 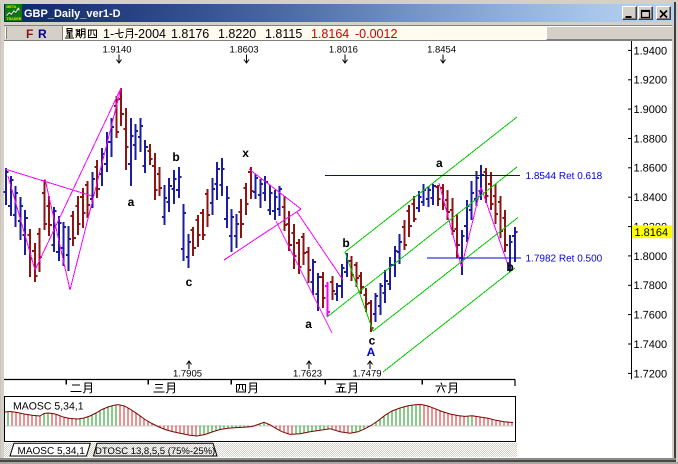 What do you see at coordinates (343, 50) in the screenshot?
I see `svg-text: 1.8016` at bounding box center [343, 50].